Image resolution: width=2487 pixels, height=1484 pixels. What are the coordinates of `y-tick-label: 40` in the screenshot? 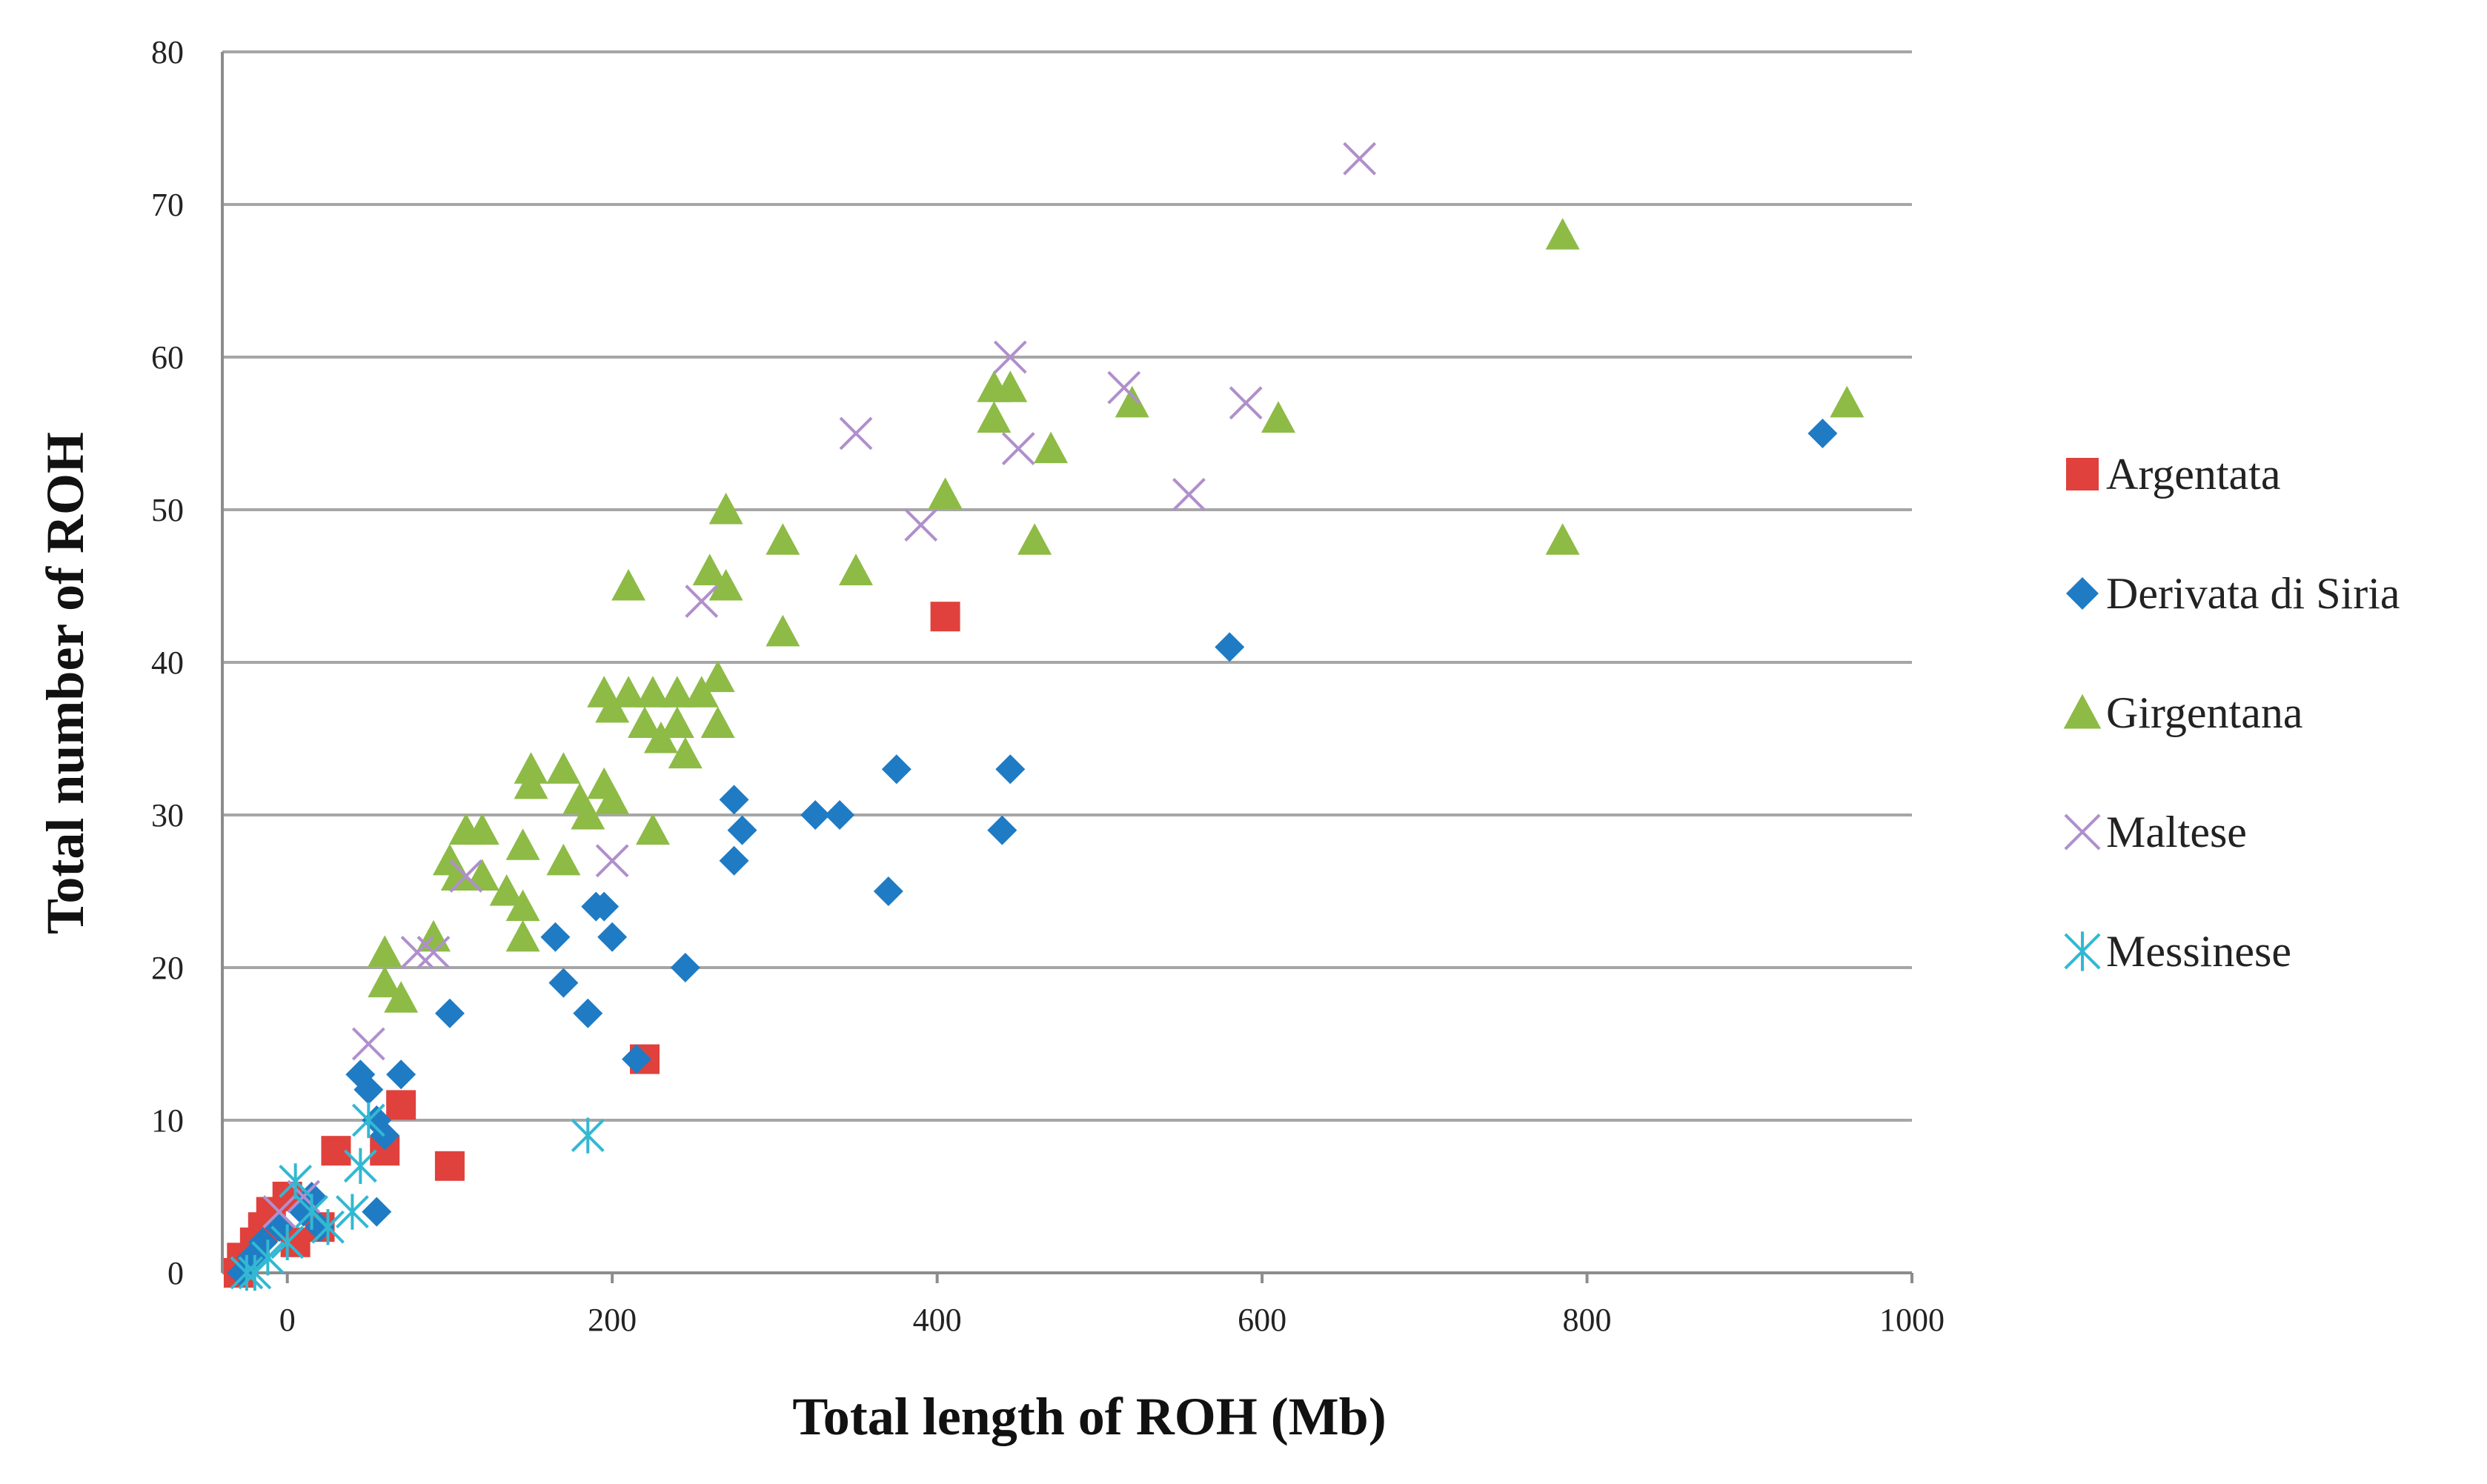 It's located at (167, 663).